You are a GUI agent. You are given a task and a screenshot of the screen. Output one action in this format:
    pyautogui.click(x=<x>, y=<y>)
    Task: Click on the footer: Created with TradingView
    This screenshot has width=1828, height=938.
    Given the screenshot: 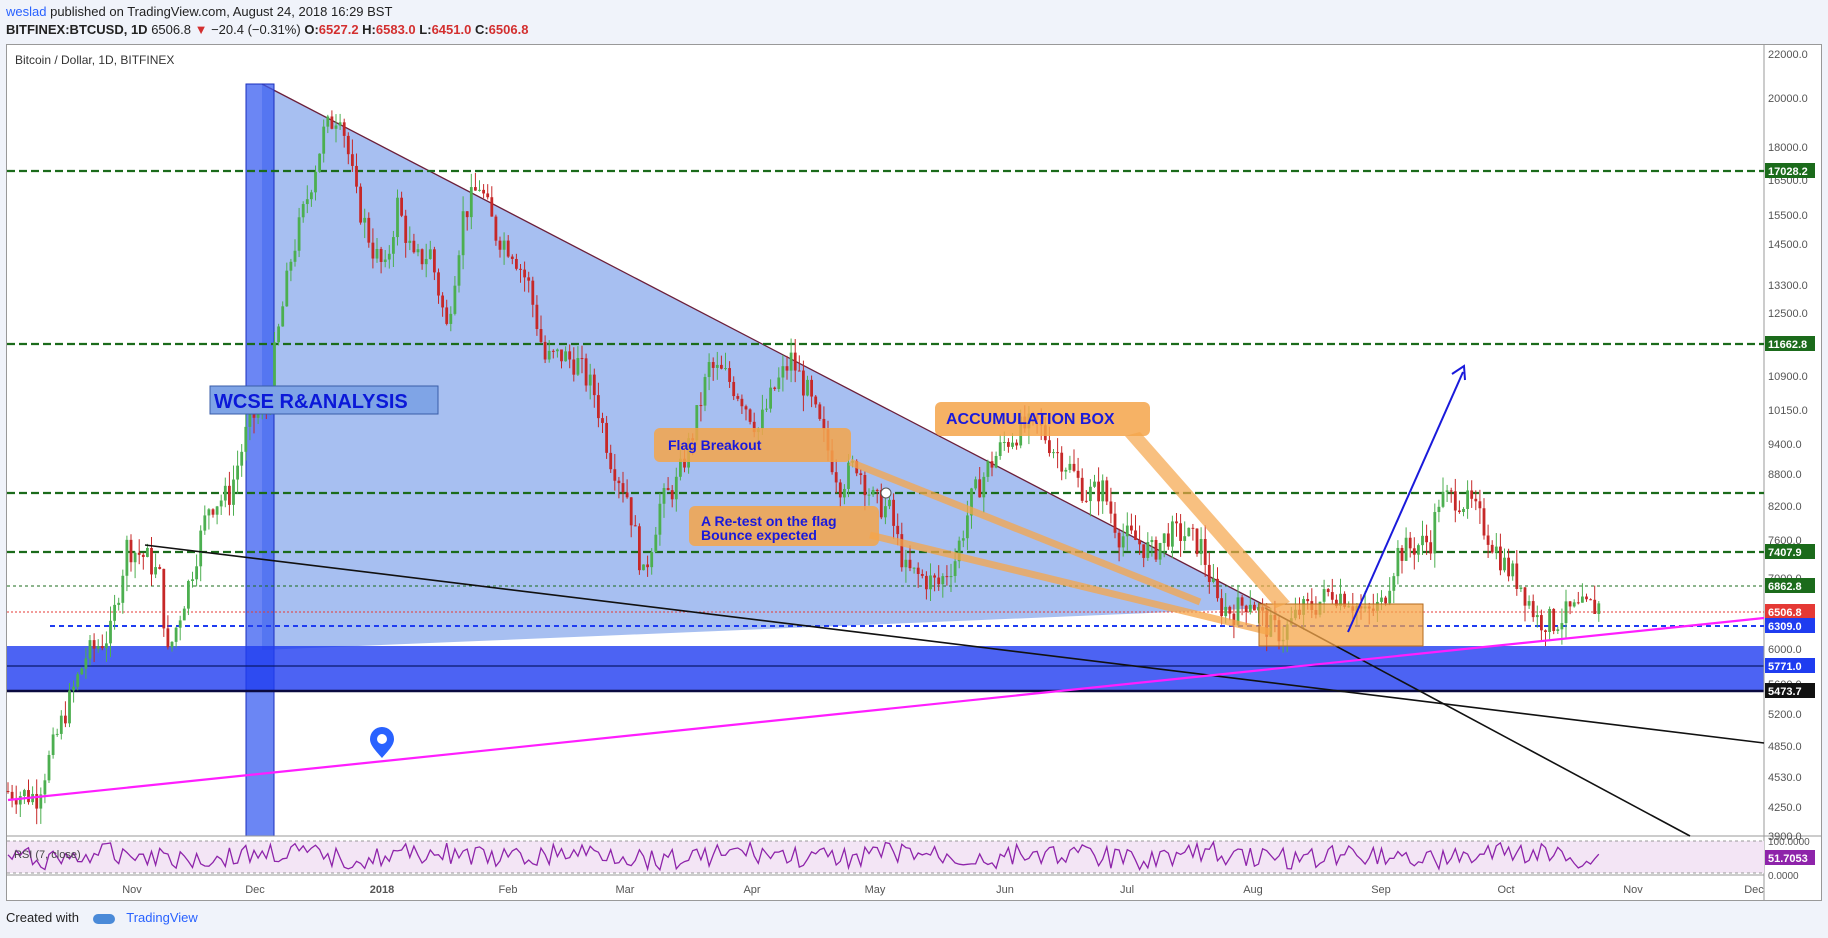 What is the action you would take?
    pyautogui.click(x=102, y=917)
    